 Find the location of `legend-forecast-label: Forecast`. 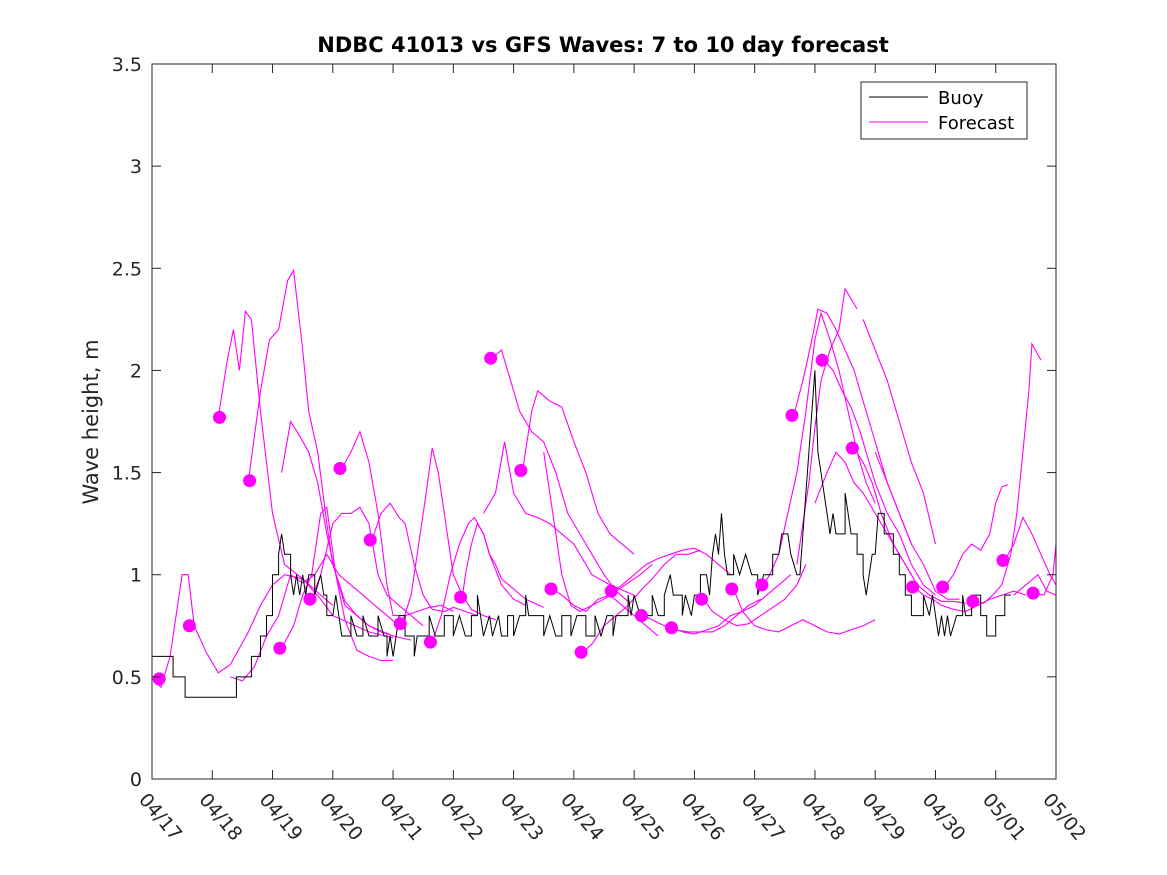

legend-forecast-label: Forecast is located at coordinates (976, 123).